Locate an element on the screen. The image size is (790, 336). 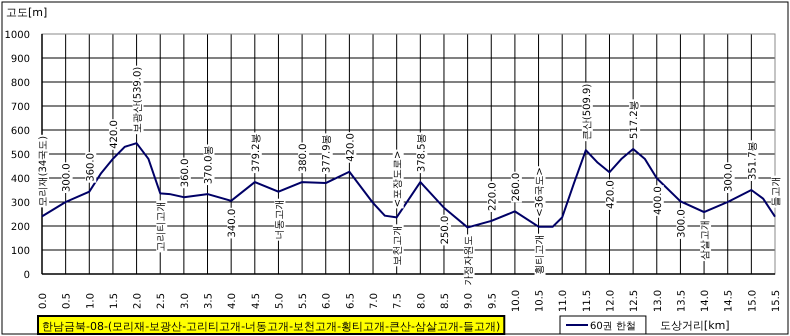
annotation: 횡티고개 is located at coordinates (540, 255).